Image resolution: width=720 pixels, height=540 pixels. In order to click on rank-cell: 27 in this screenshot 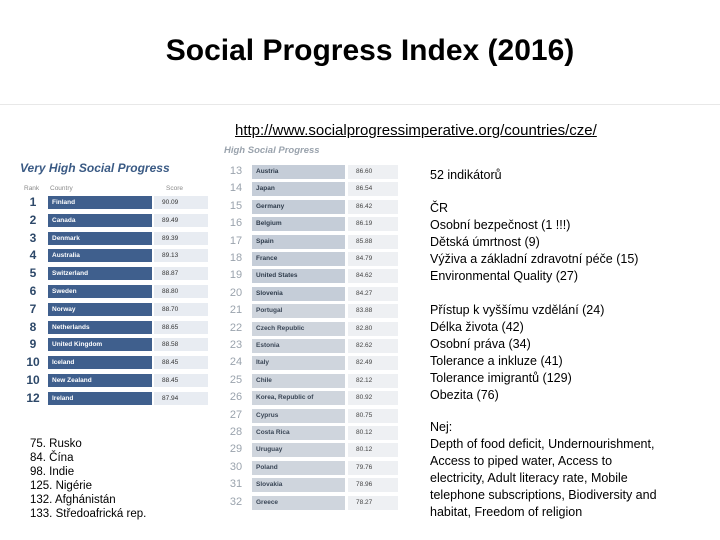, I will do `click(236, 414)`.